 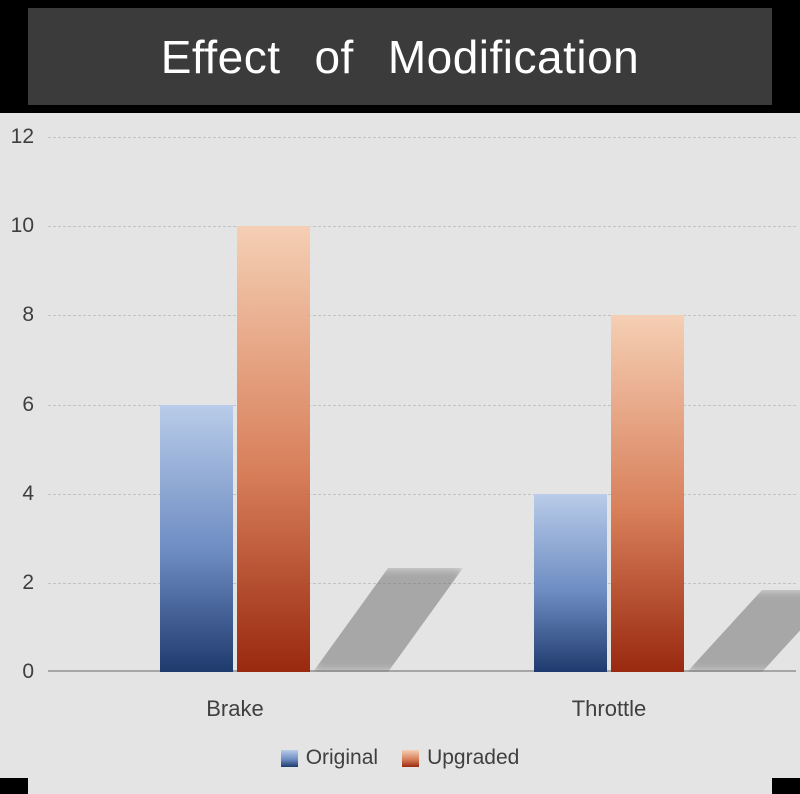 What do you see at coordinates (400, 758) in the screenshot?
I see `legend: Original Upgraded` at bounding box center [400, 758].